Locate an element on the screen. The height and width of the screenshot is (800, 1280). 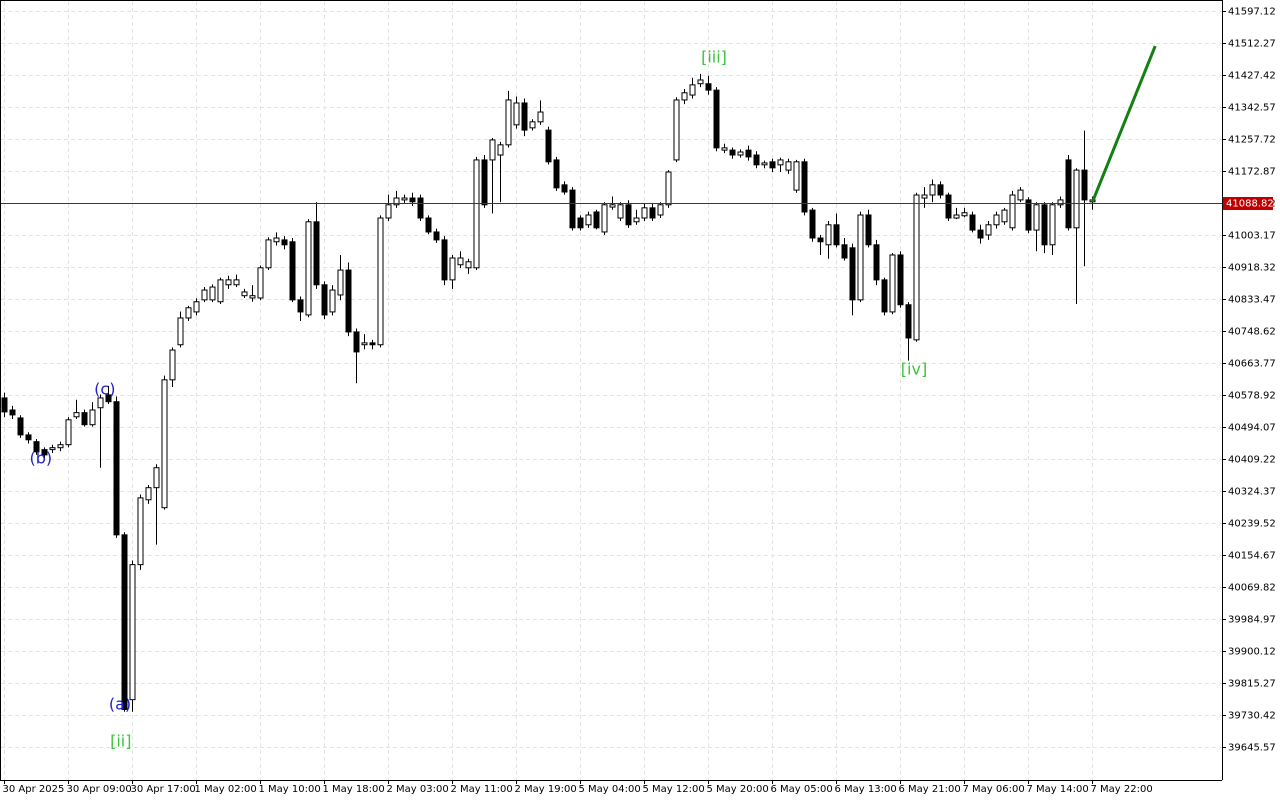
x-tick-label: 6 May 21:00 is located at coordinates (930, 789).